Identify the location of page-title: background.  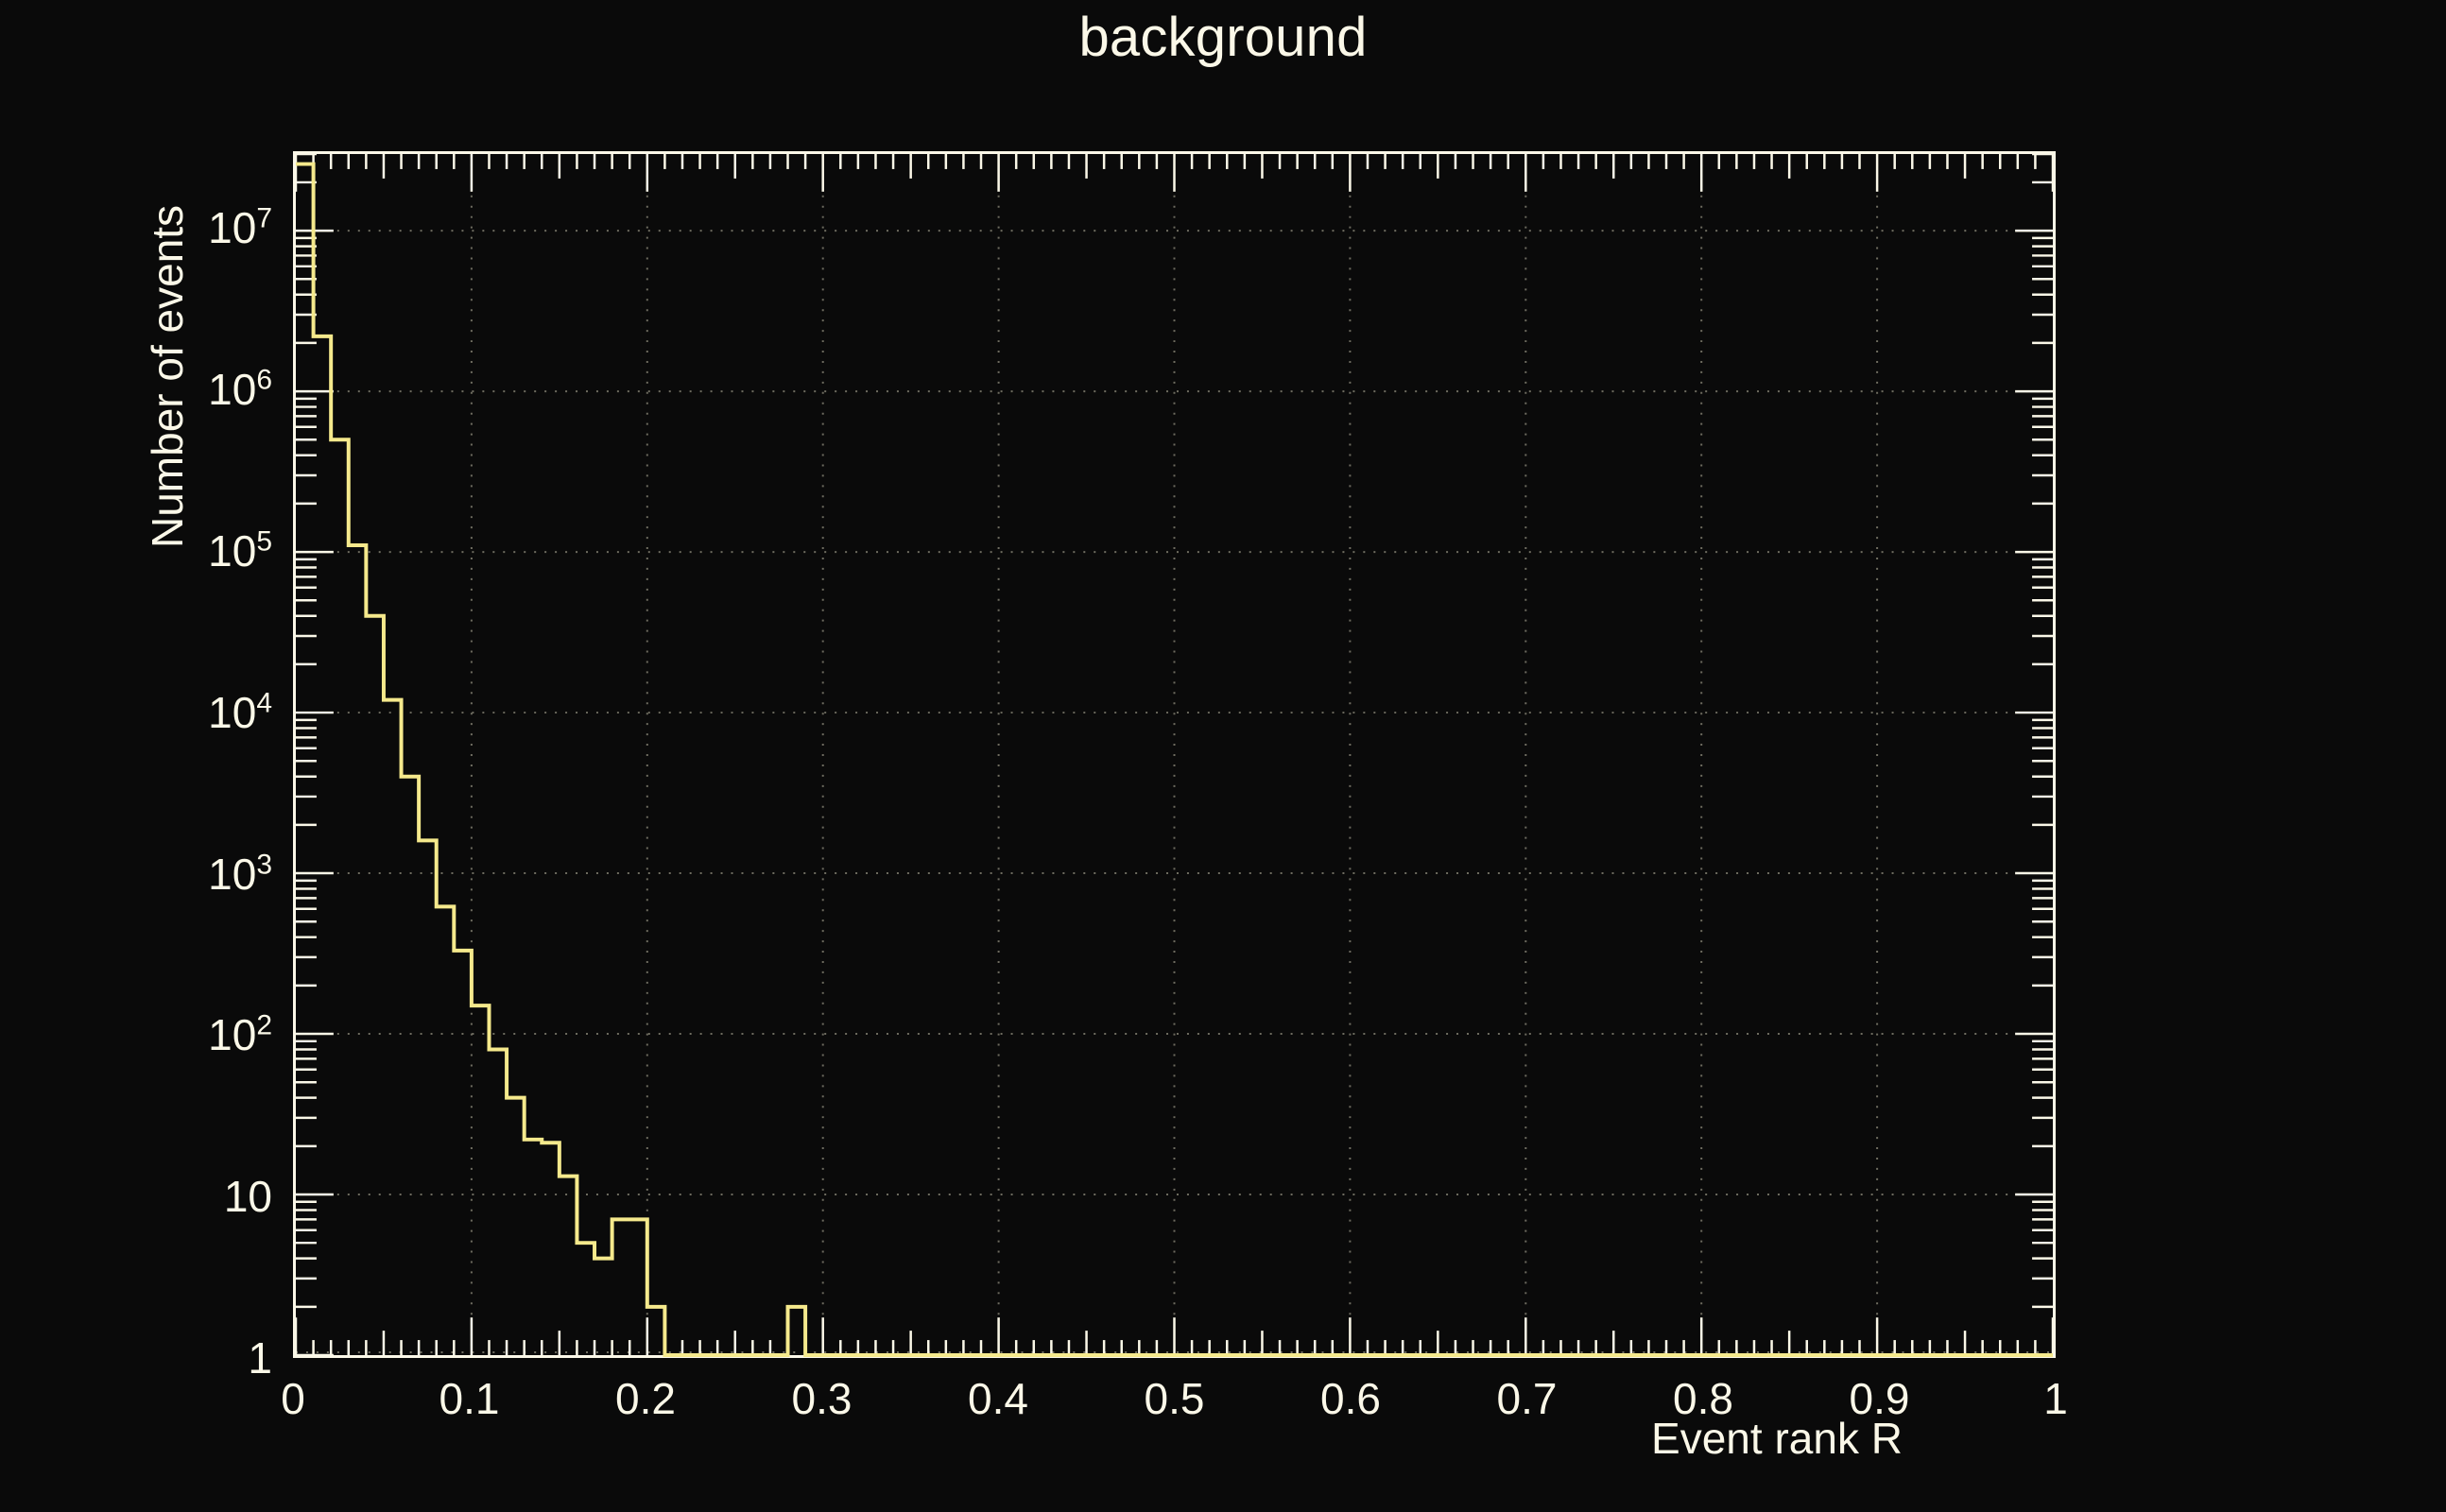
(1223, 37).